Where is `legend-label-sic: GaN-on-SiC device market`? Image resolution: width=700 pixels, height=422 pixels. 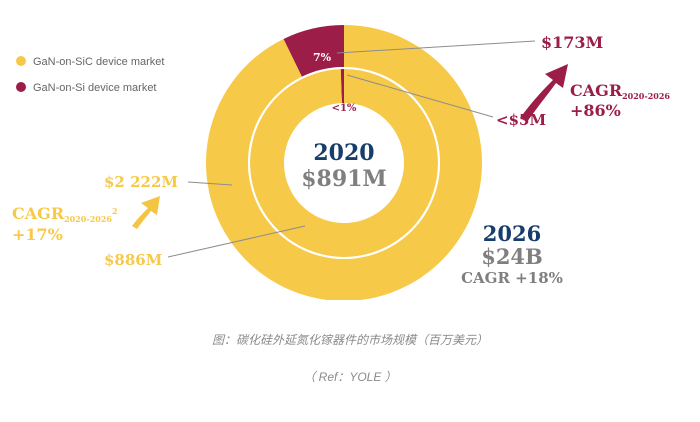
legend-label-sic: GaN-on-SiC device market is located at coordinates (98, 62).